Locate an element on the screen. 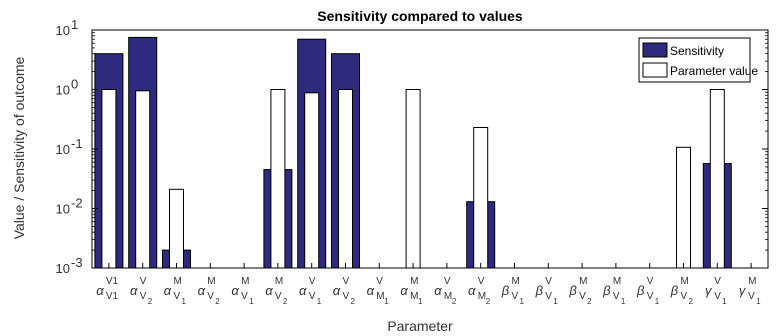  chart-title: Sensitivity compared to values is located at coordinates (420, 16).